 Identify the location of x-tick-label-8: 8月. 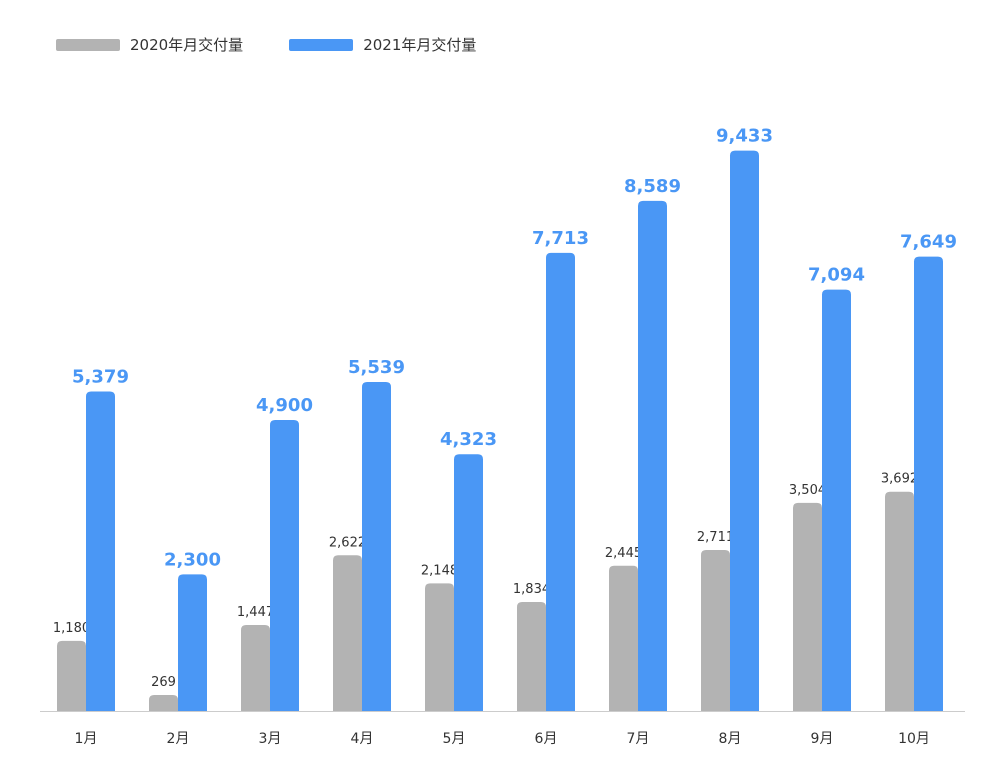
(730, 739).